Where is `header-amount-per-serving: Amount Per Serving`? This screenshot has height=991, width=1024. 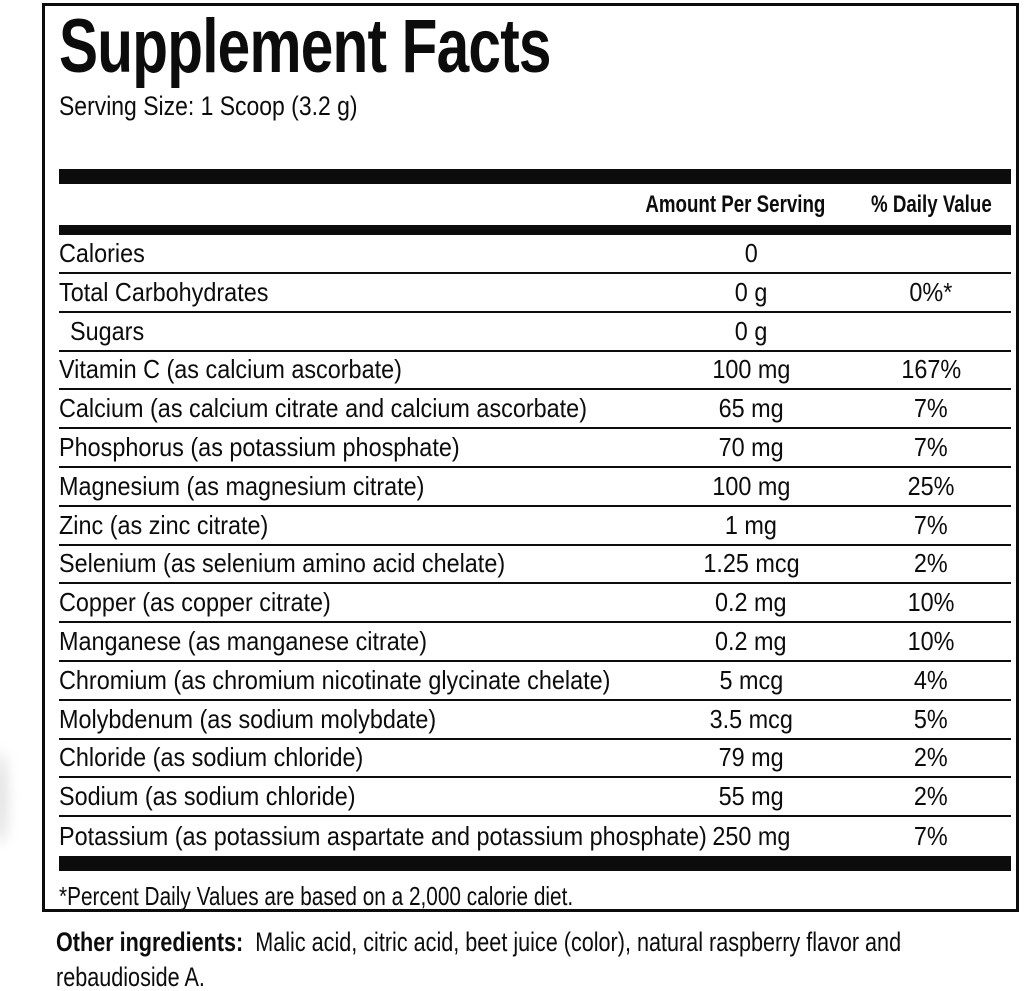 header-amount-per-serving: Amount Per Serving is located at coordinates (735, 205).